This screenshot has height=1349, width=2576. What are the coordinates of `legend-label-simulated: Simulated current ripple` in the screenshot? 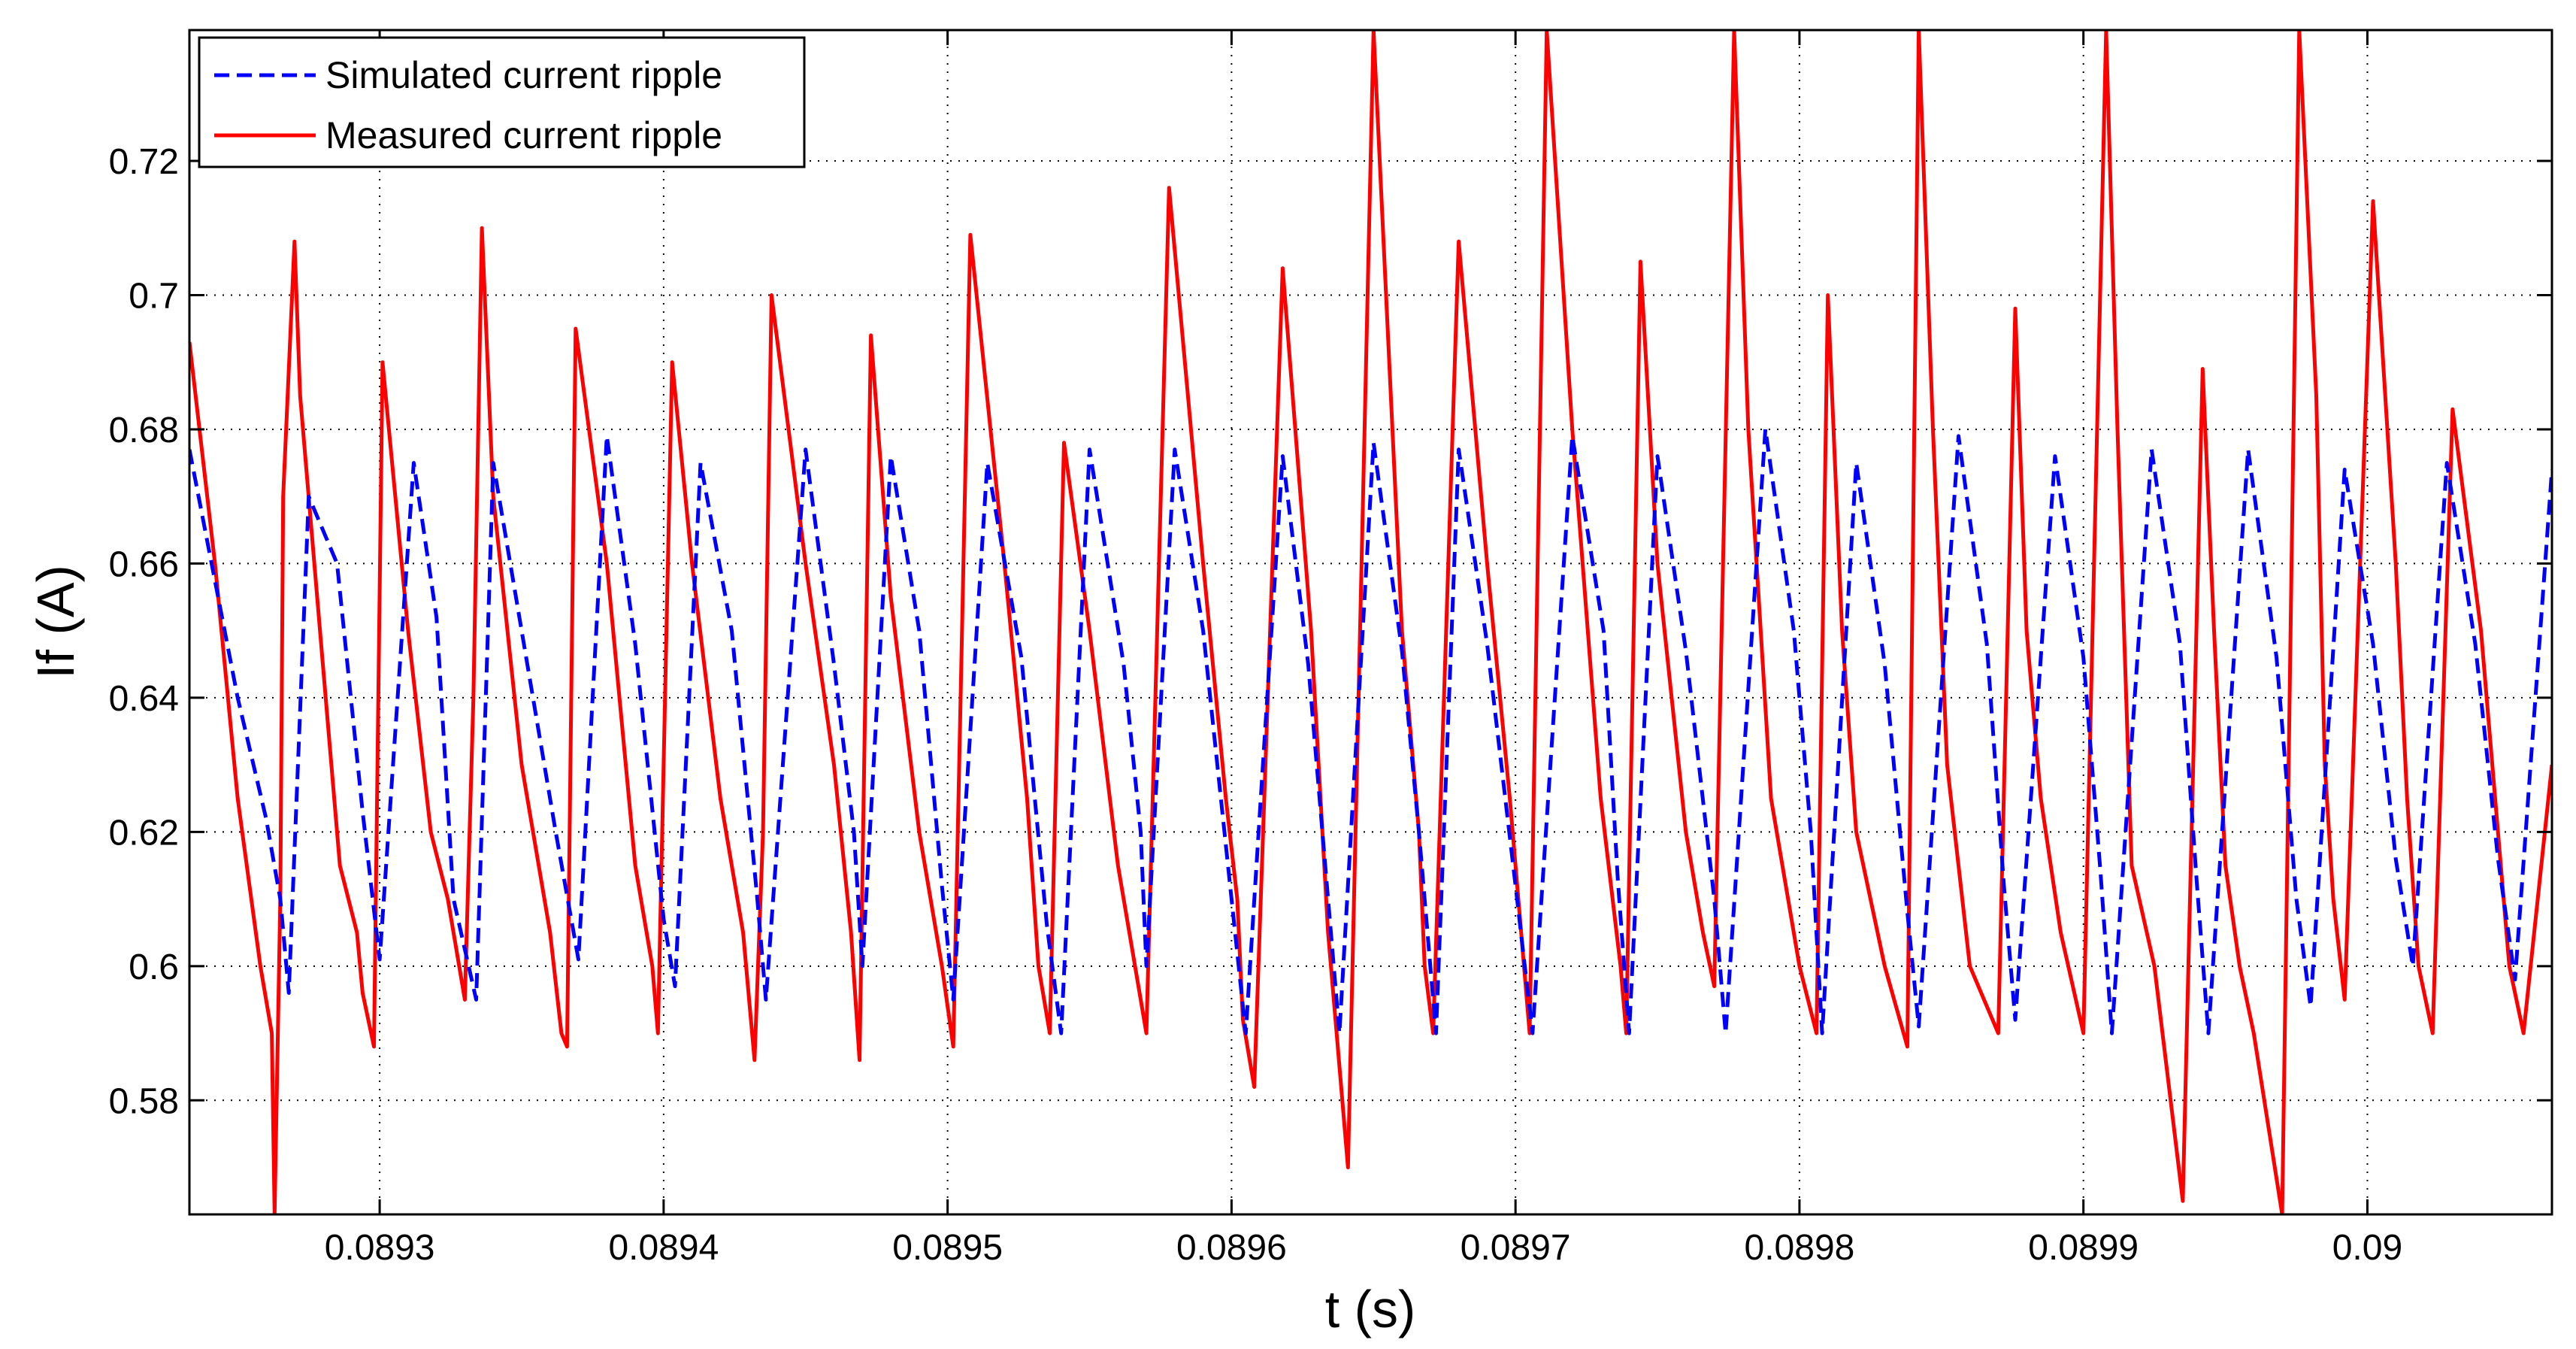 It's located at (523, 75).